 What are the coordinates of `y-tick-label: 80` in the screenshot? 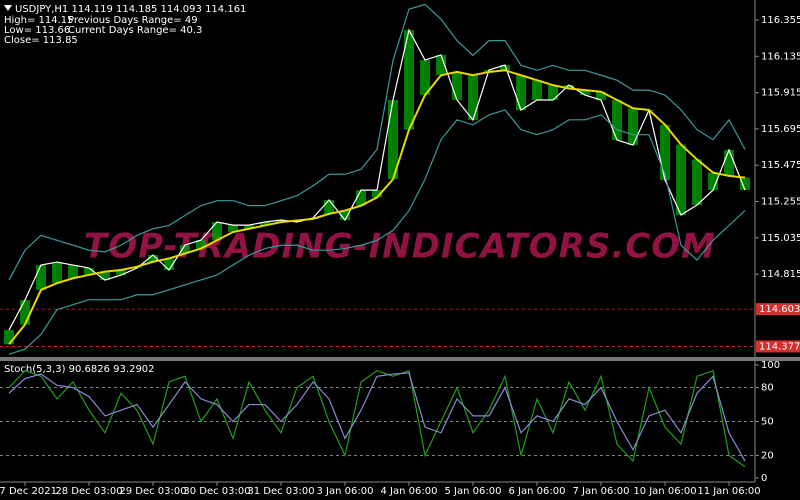 It's located at (767, 388).